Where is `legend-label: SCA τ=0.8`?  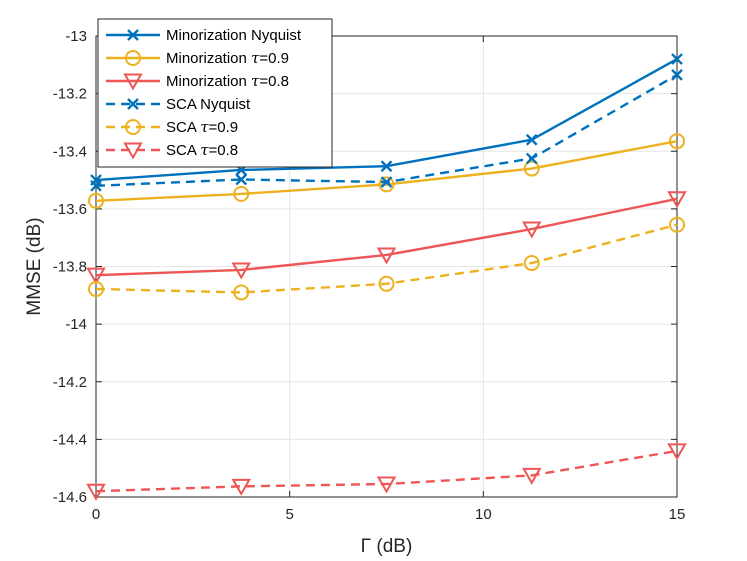 legend-label: SCA τ=0.8 is located at coordinates (202, 150).